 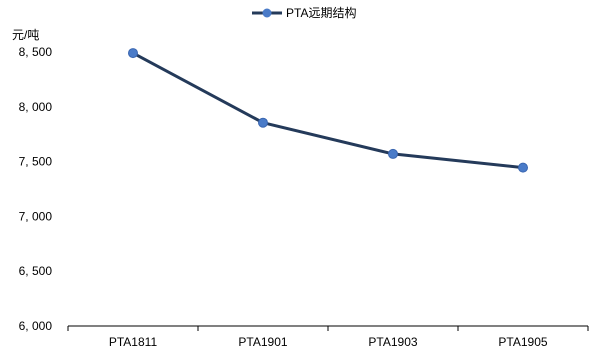 I want to click on x-axis-ticks, so click(x=328, y=328).